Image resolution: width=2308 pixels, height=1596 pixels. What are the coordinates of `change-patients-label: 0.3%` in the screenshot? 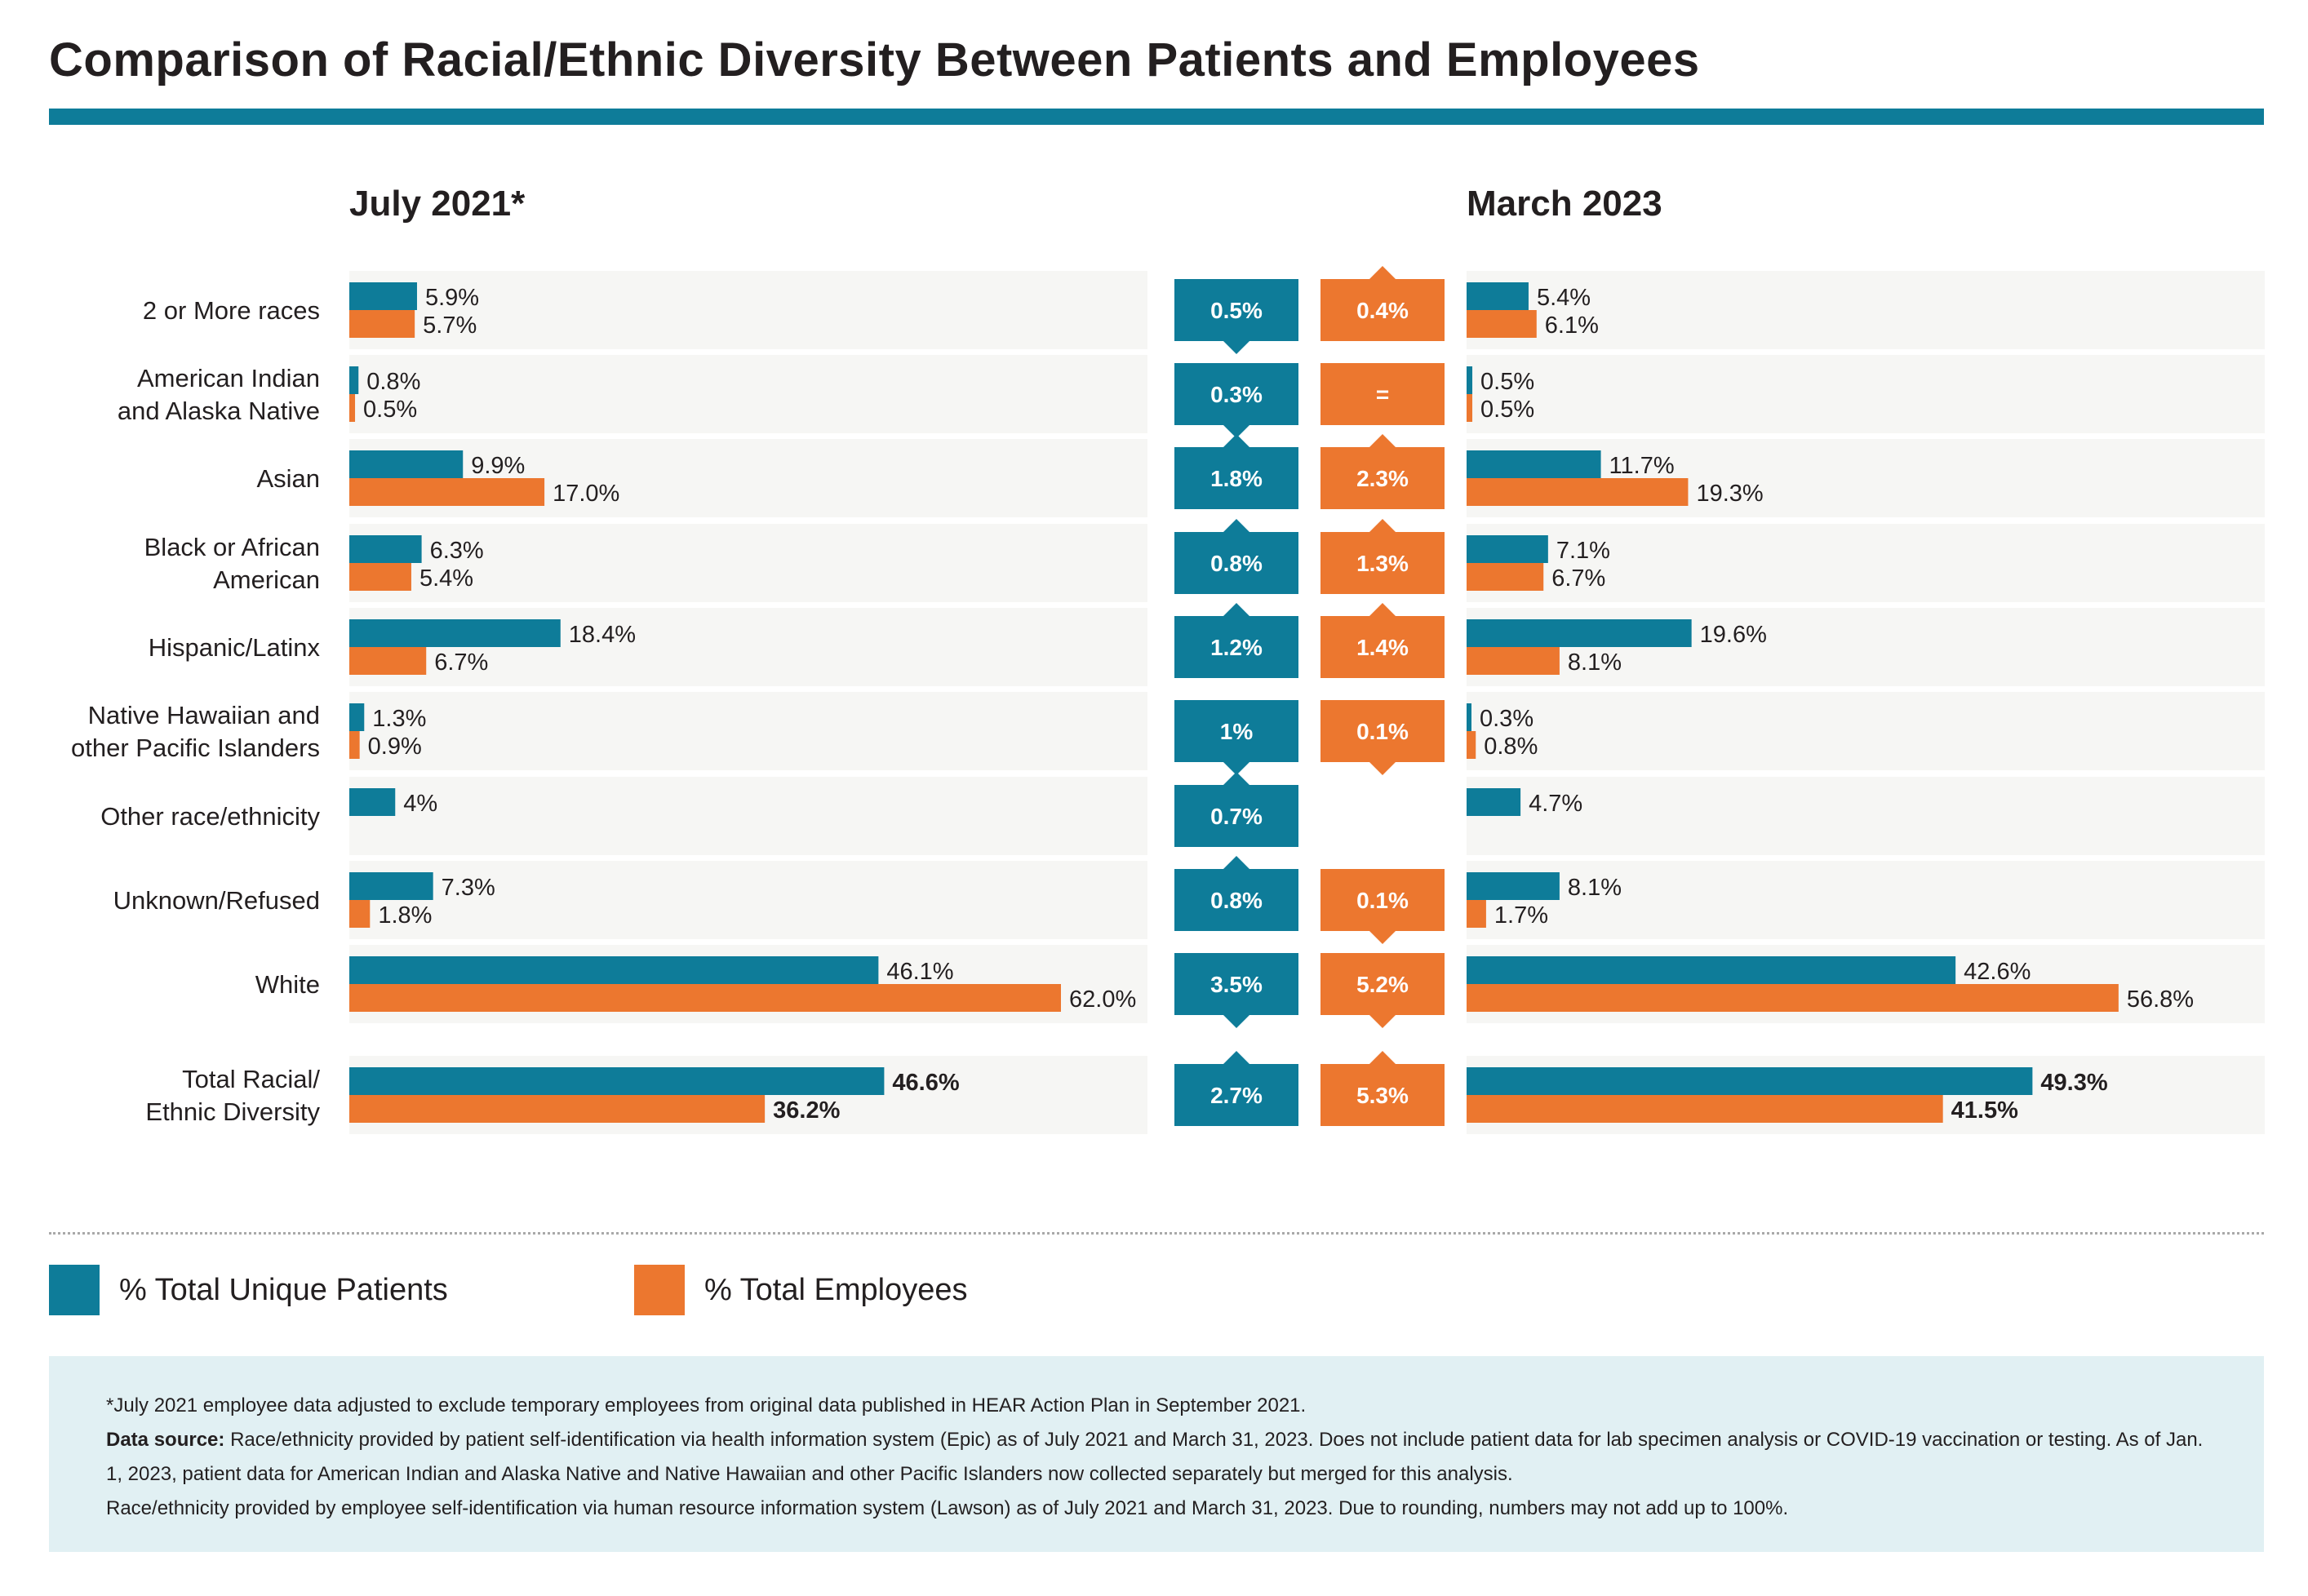 It's located at (1236, 394).